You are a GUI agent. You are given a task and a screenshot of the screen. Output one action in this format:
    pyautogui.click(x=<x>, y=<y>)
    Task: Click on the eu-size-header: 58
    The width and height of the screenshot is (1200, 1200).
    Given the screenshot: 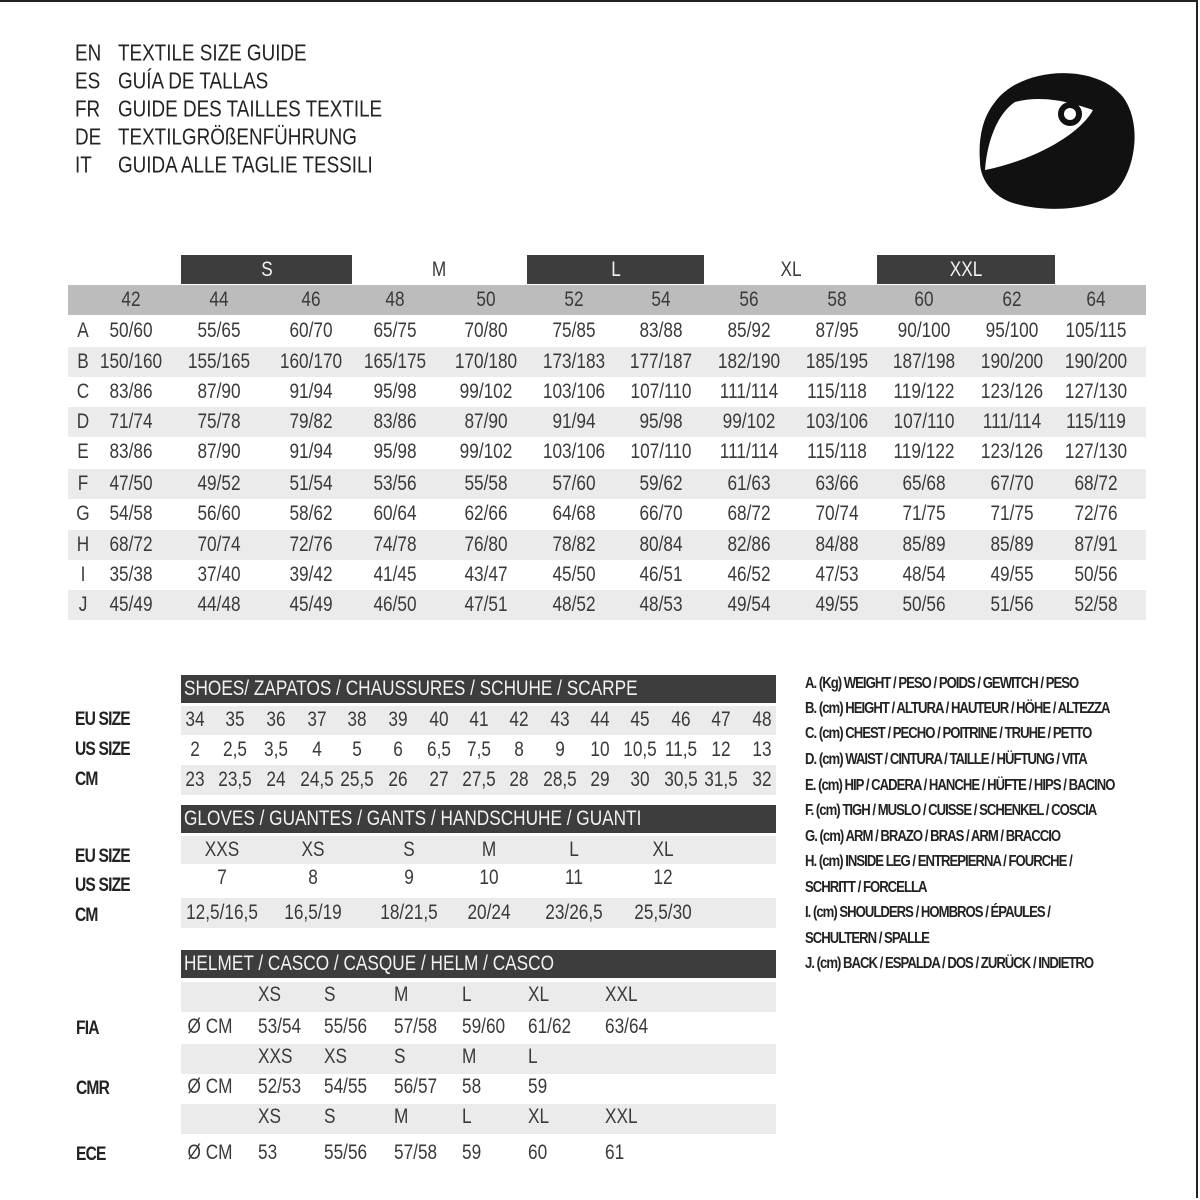 What is the action you would take?
    pyautogui.click(x=837, y=299)
    